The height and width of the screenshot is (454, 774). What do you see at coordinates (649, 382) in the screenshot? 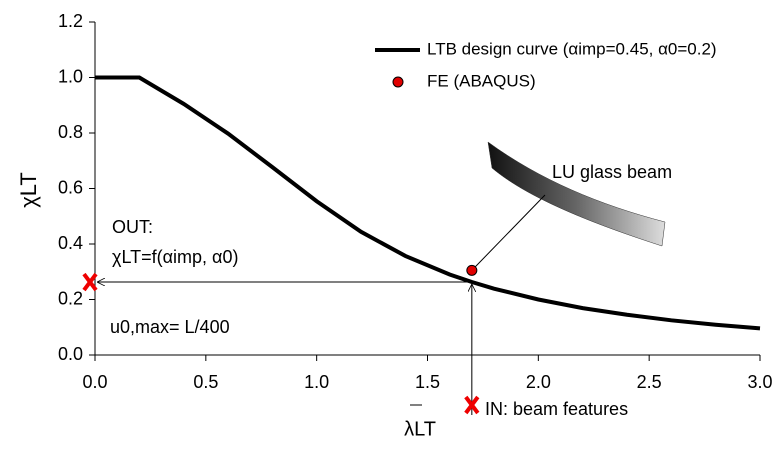
I see `x-tick-label: 2.5` at bounding box center [649, 382].